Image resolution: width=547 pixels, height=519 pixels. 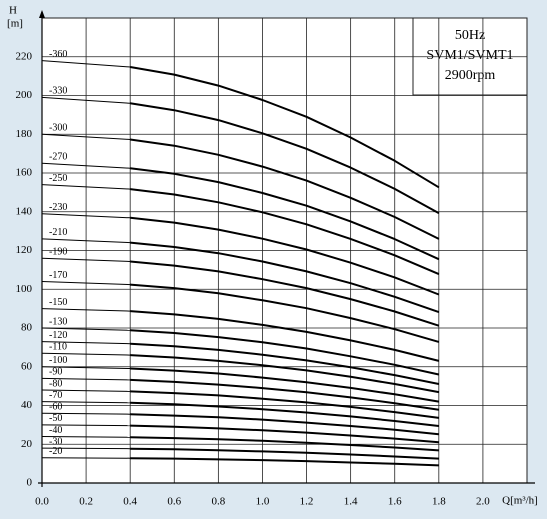 What do you see at coordinates (58, 360) in the screenshot?
I see `curve-label: -100` at bounding box center [58, 360].